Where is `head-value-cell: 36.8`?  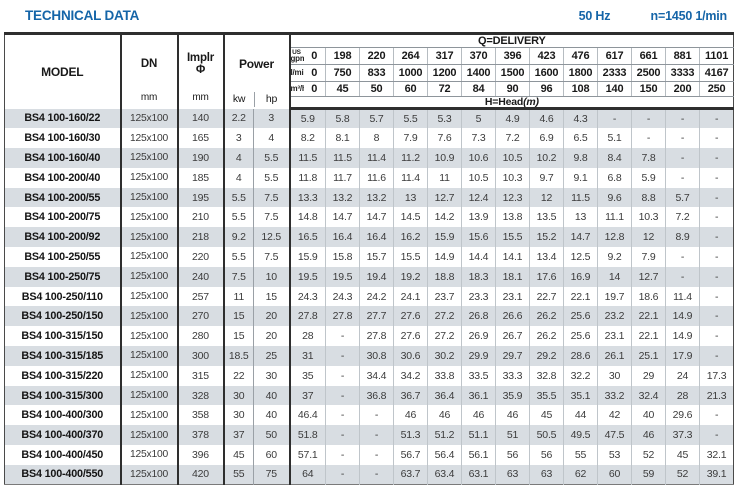
head-value-cell: 36.8 is located at coordinates (376, 395).